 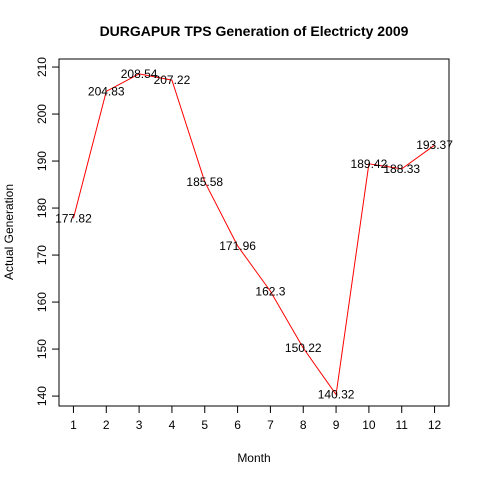 What do you see at coordinates (42, 302) in the screenshot?
I see `y-tick-label: 160` at bounding box center [42, 302].